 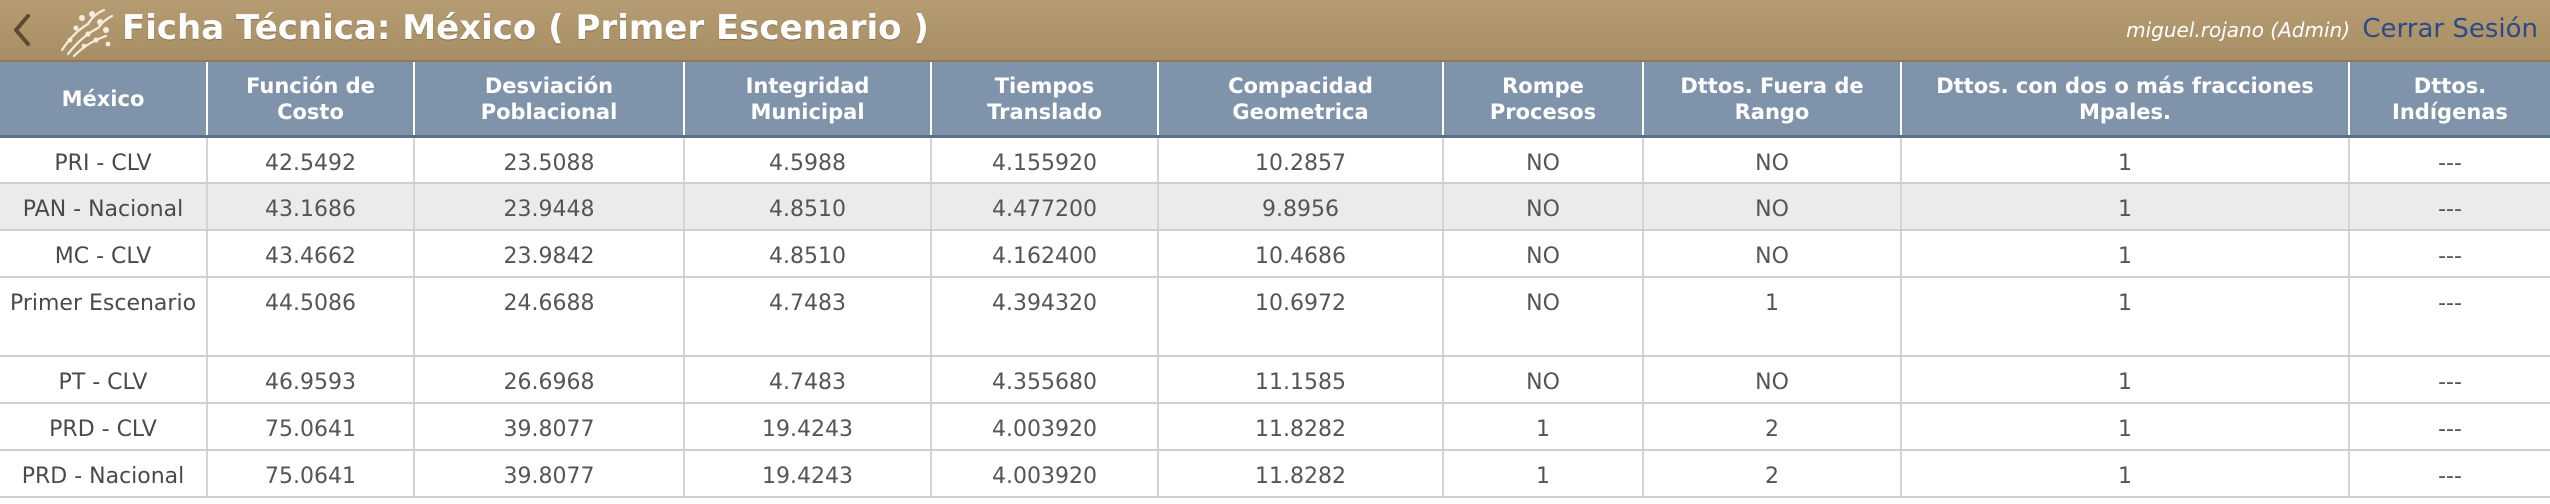 I want to click on funcion-costo-cell: 42.5492, so click(x=311, y=160).